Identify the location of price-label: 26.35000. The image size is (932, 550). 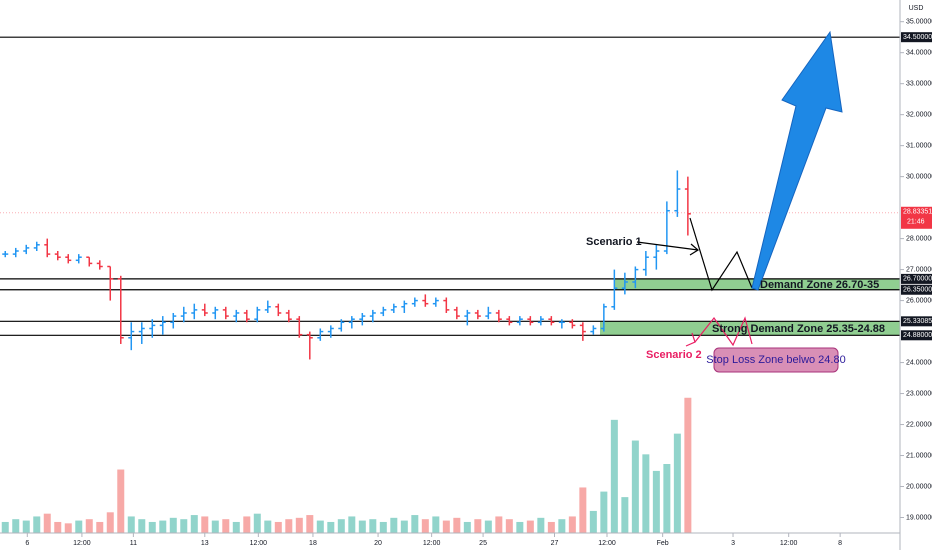
(917, 290).